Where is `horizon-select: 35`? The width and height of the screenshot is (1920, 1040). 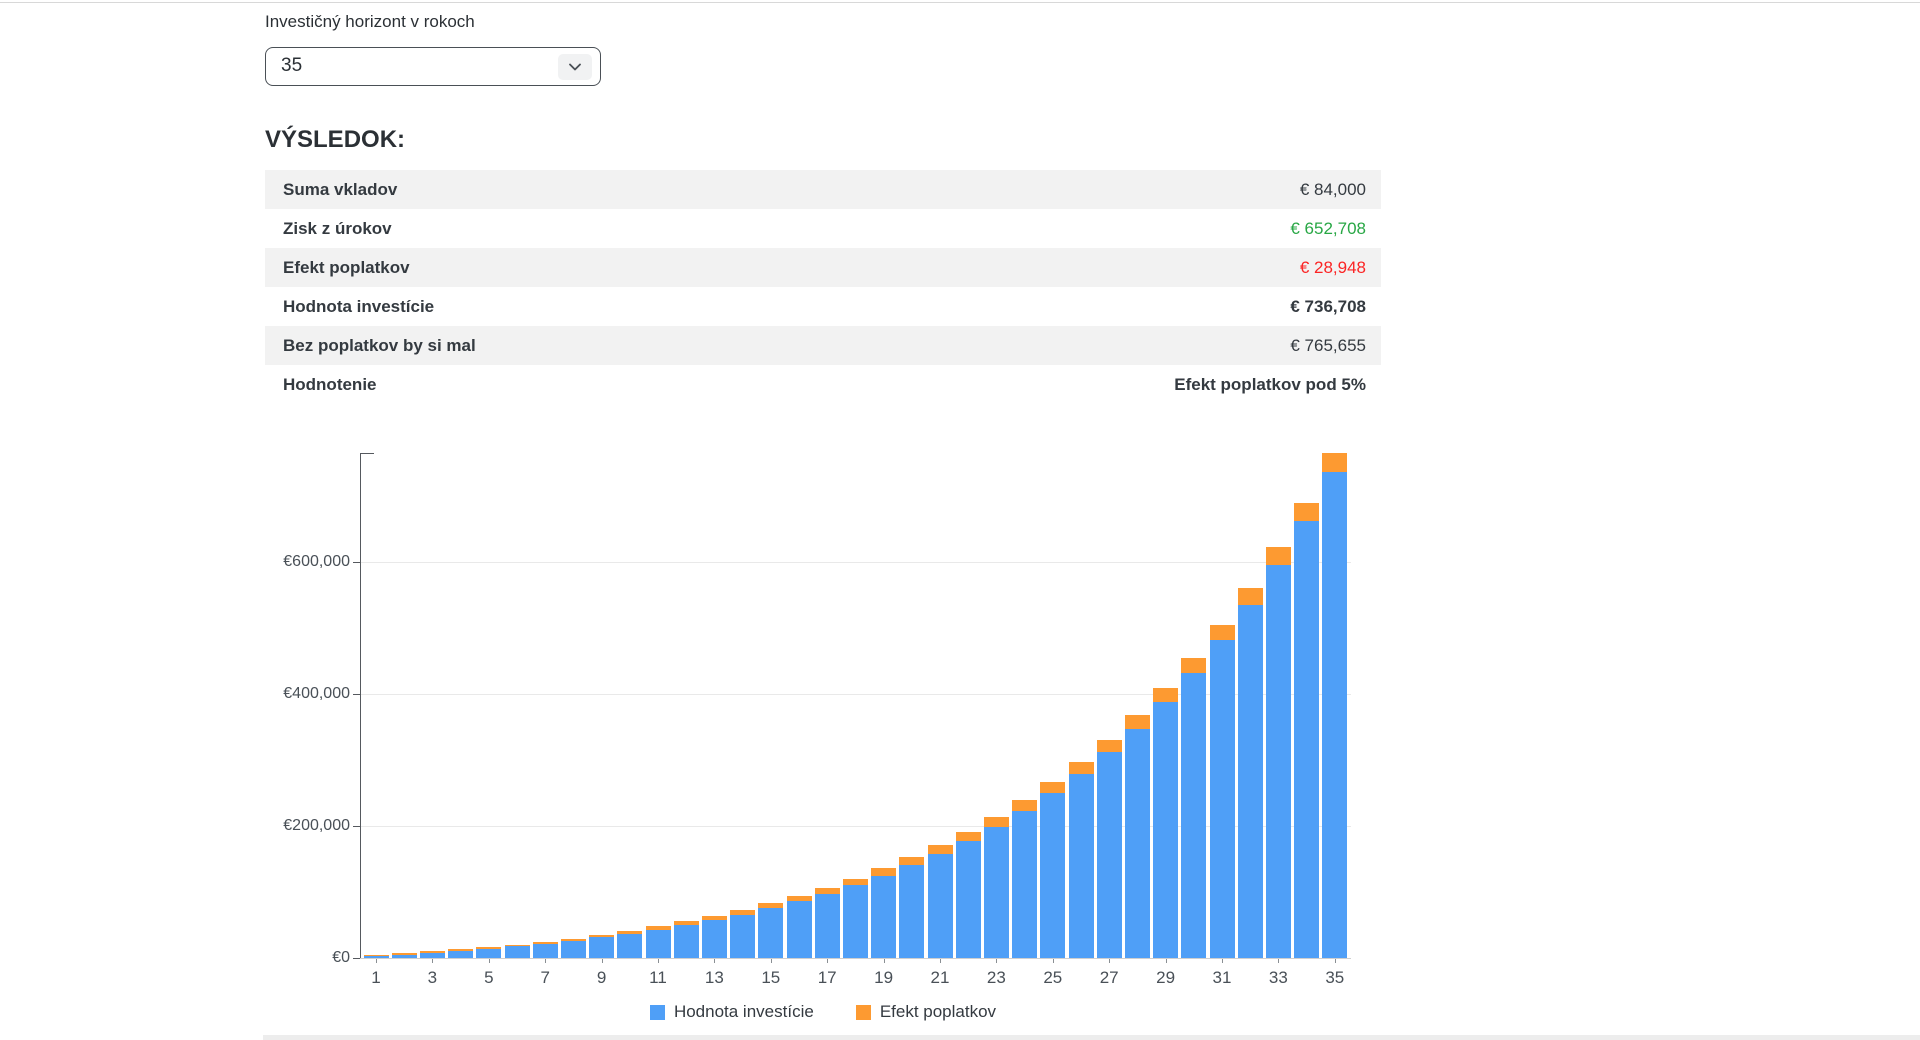
horizon-select: 35 is located at coordinates (433, 66).